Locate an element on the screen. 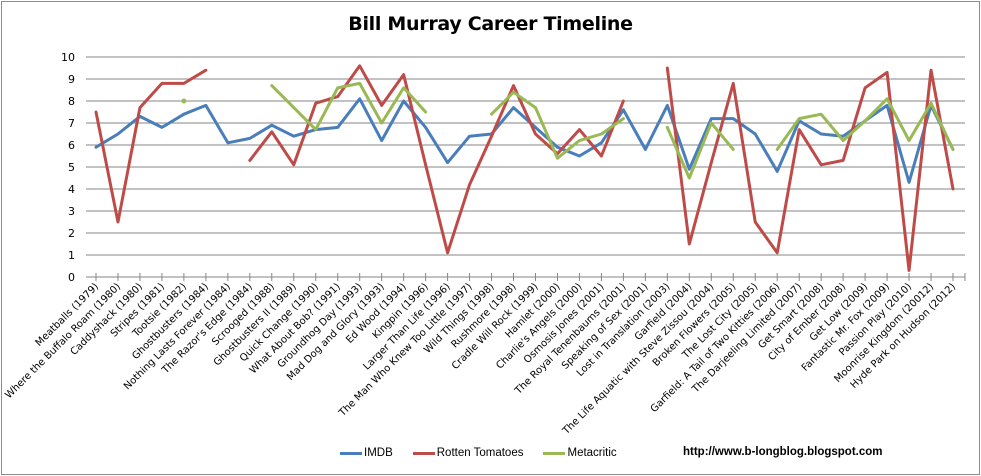 The height and width of the screenshot is (476, 981). legend-swatch-imdb is located at coordinates (351, 453).